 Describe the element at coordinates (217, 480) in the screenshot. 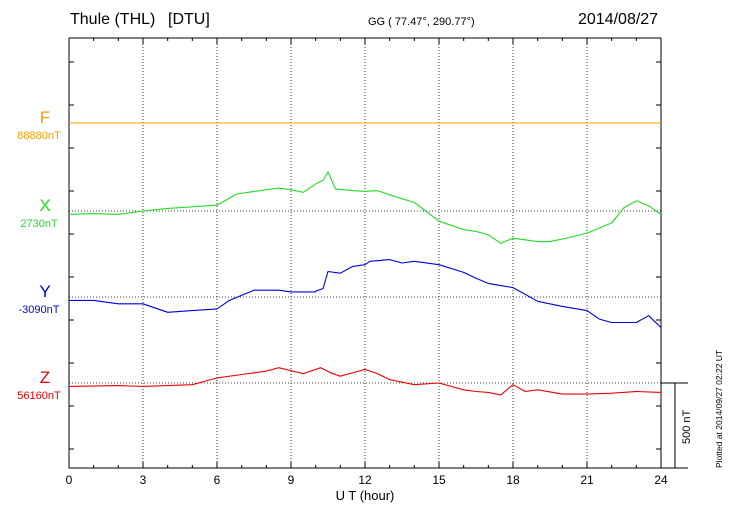

I see `x-tick-label: 6` at that location.